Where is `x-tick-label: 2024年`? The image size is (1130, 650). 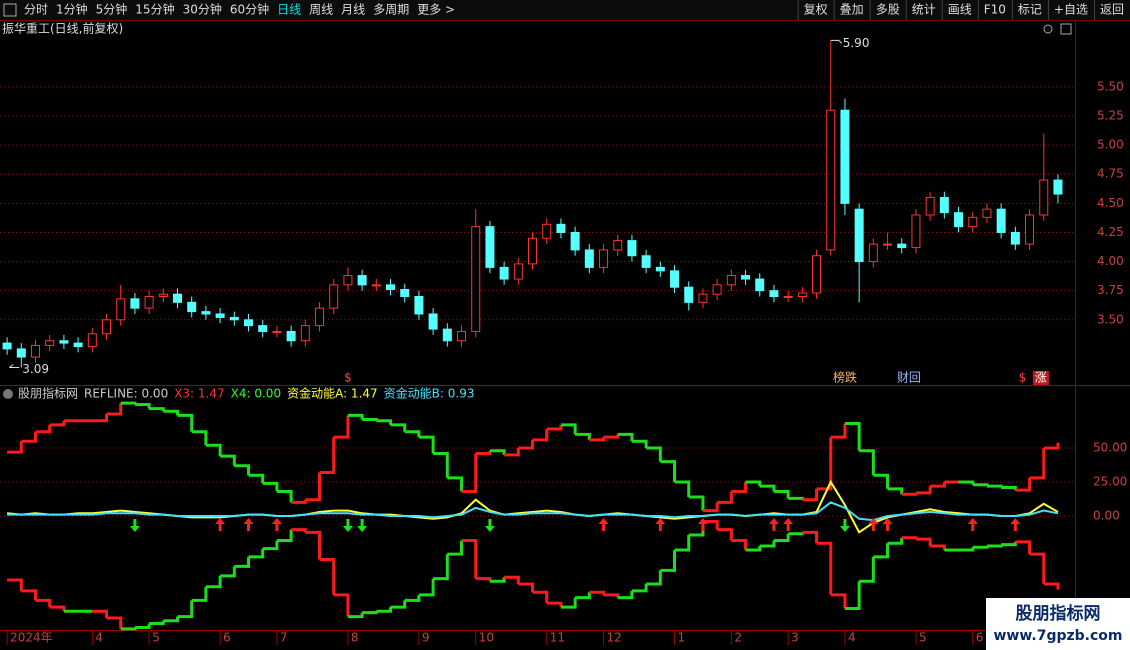 x-tick-label: 2024年 is located at coordinates (31, 638).